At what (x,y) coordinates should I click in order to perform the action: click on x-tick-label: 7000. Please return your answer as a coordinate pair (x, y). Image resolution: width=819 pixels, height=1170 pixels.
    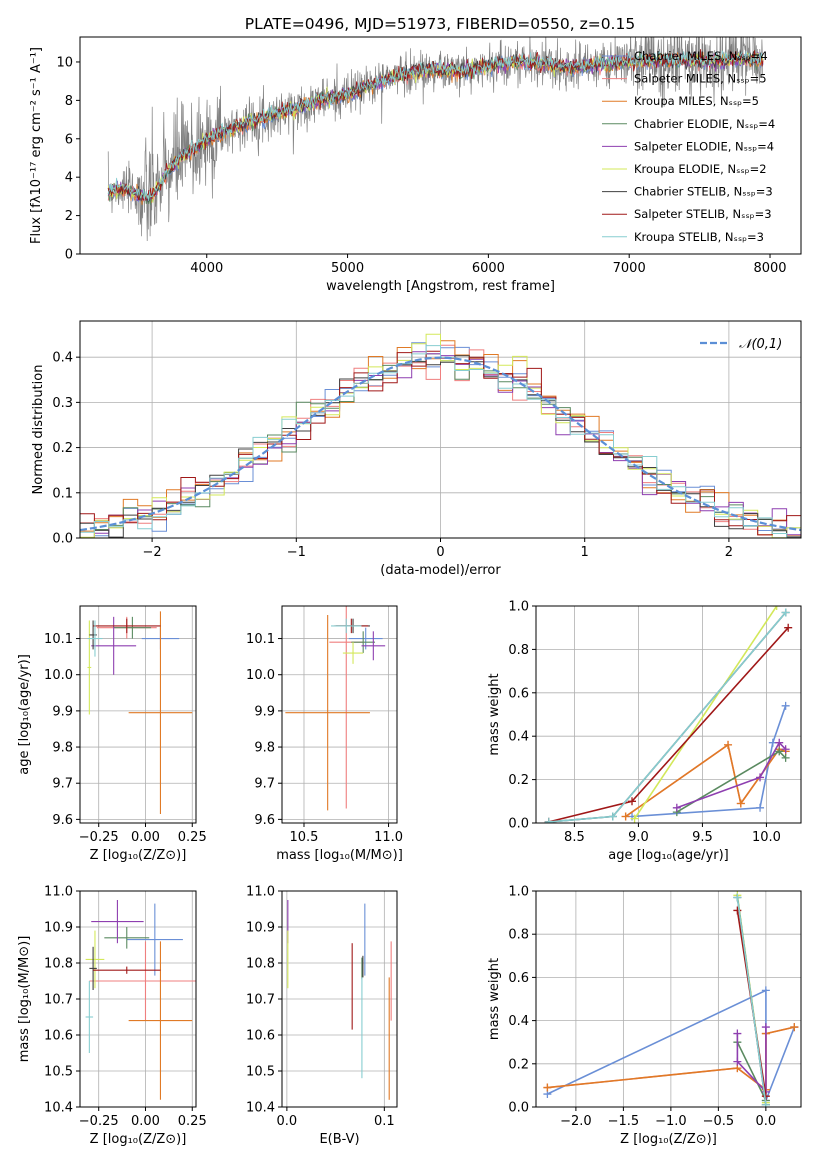
    Looking at the image, I should click on (629, 268).